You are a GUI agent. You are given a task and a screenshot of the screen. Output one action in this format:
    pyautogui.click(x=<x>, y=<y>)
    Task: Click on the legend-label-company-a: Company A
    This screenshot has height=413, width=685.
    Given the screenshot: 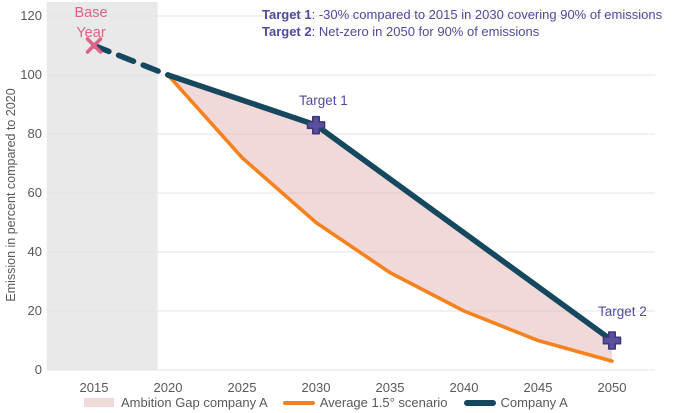 What is the action you would take?
    pyautogui.click(x=534, y=402)
    